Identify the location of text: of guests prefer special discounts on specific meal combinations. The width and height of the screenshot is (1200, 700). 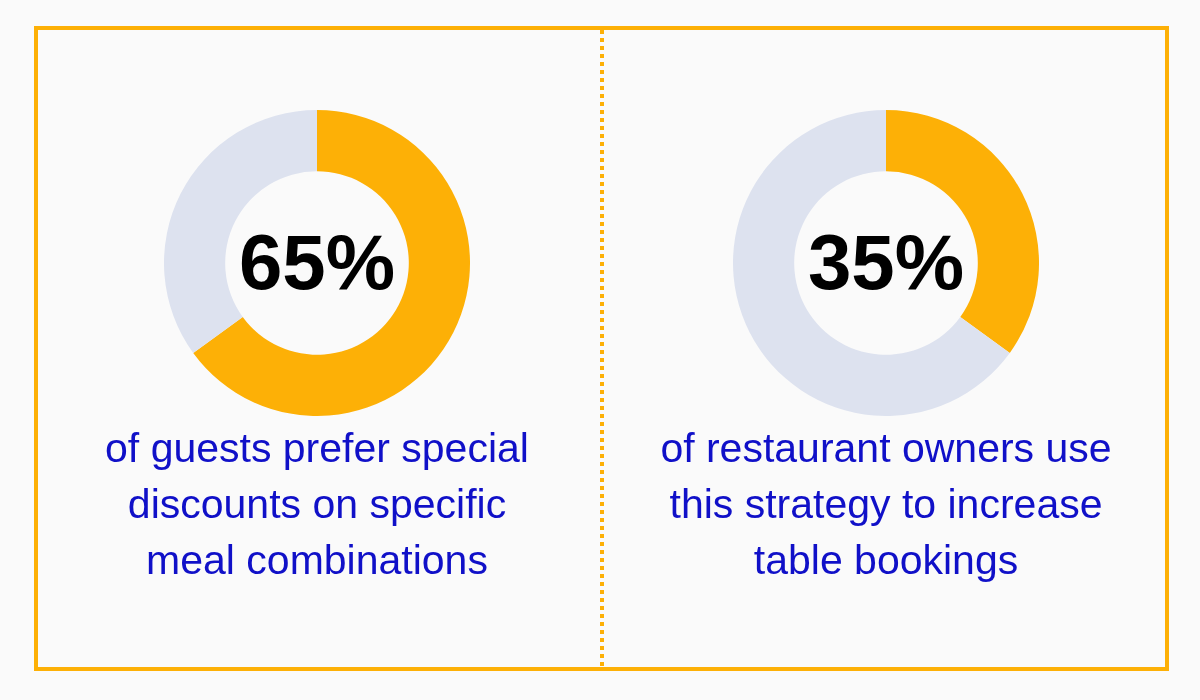
(317, 504).